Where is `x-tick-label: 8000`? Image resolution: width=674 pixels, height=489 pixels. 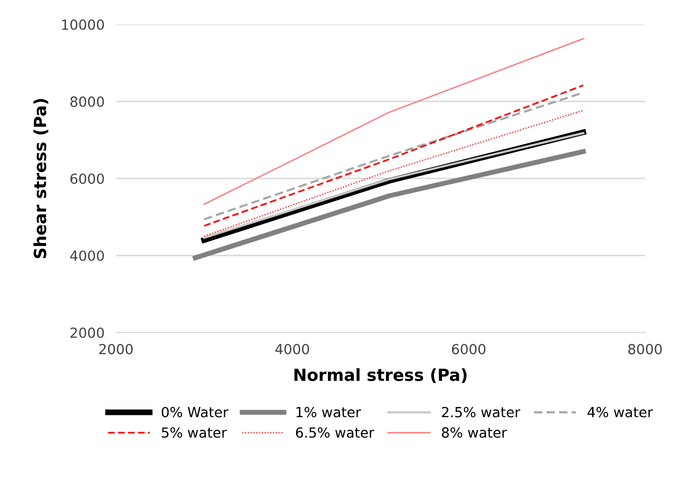
x-tick-label: 8000 is located at coordinates (645, 349).